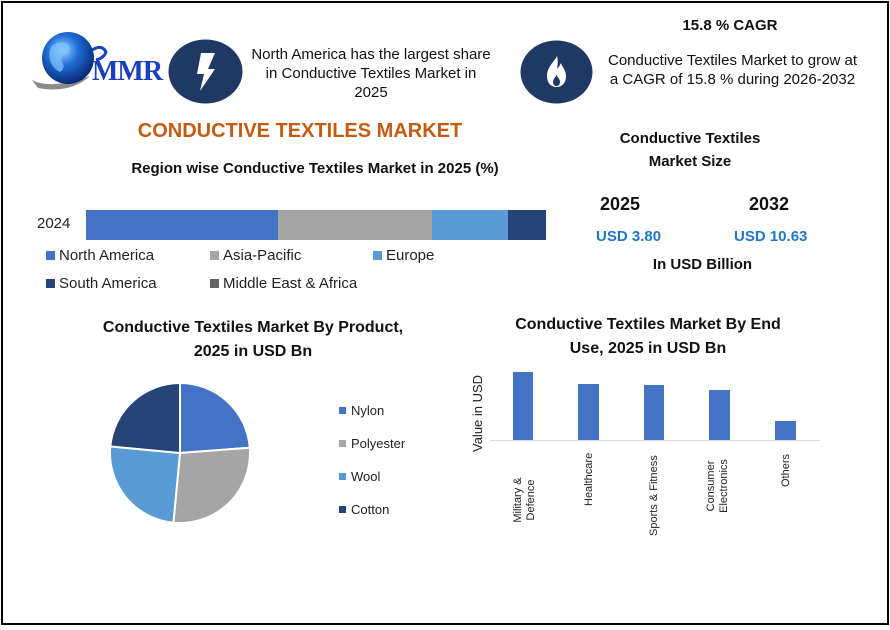 The width and height of the screenshot is (890, 630). I want to click on highlight-left-line-3: 2025, so click(371, 92).